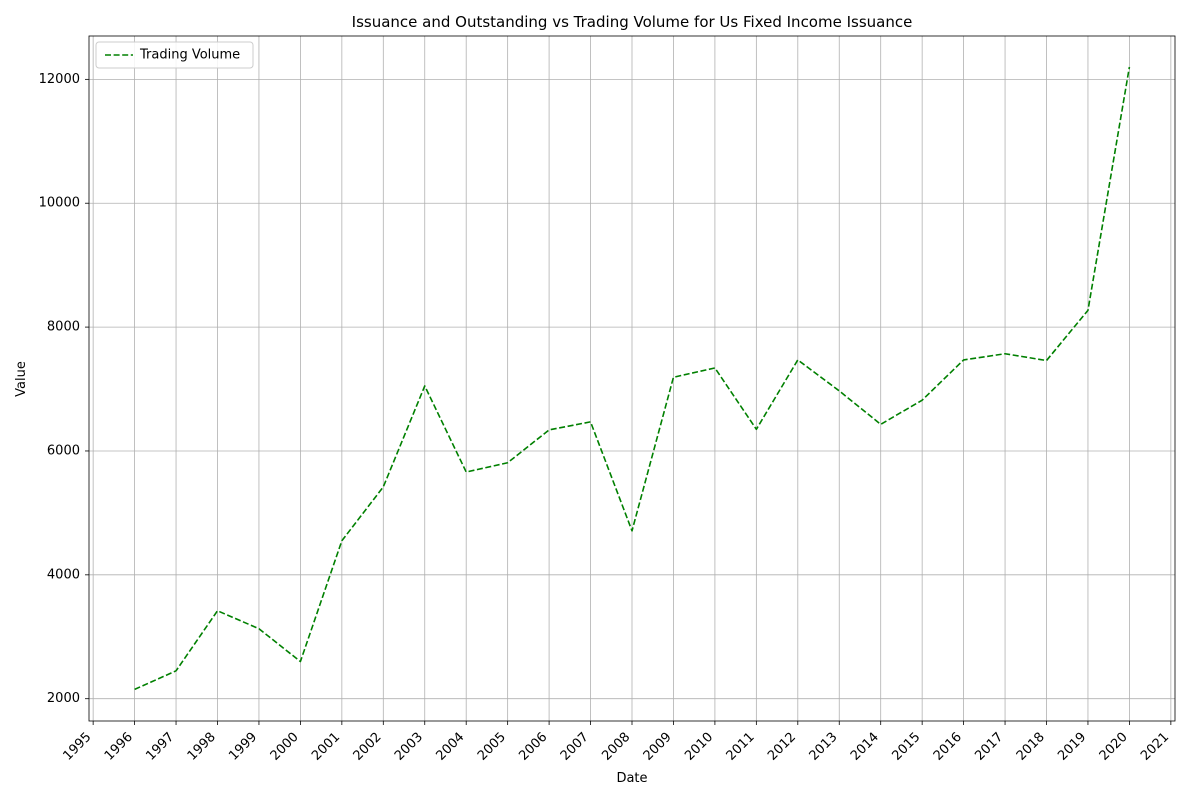 This screenshot has width=1200, height=800. I want to click on x-tick-label: 2001, so click(326, 747).